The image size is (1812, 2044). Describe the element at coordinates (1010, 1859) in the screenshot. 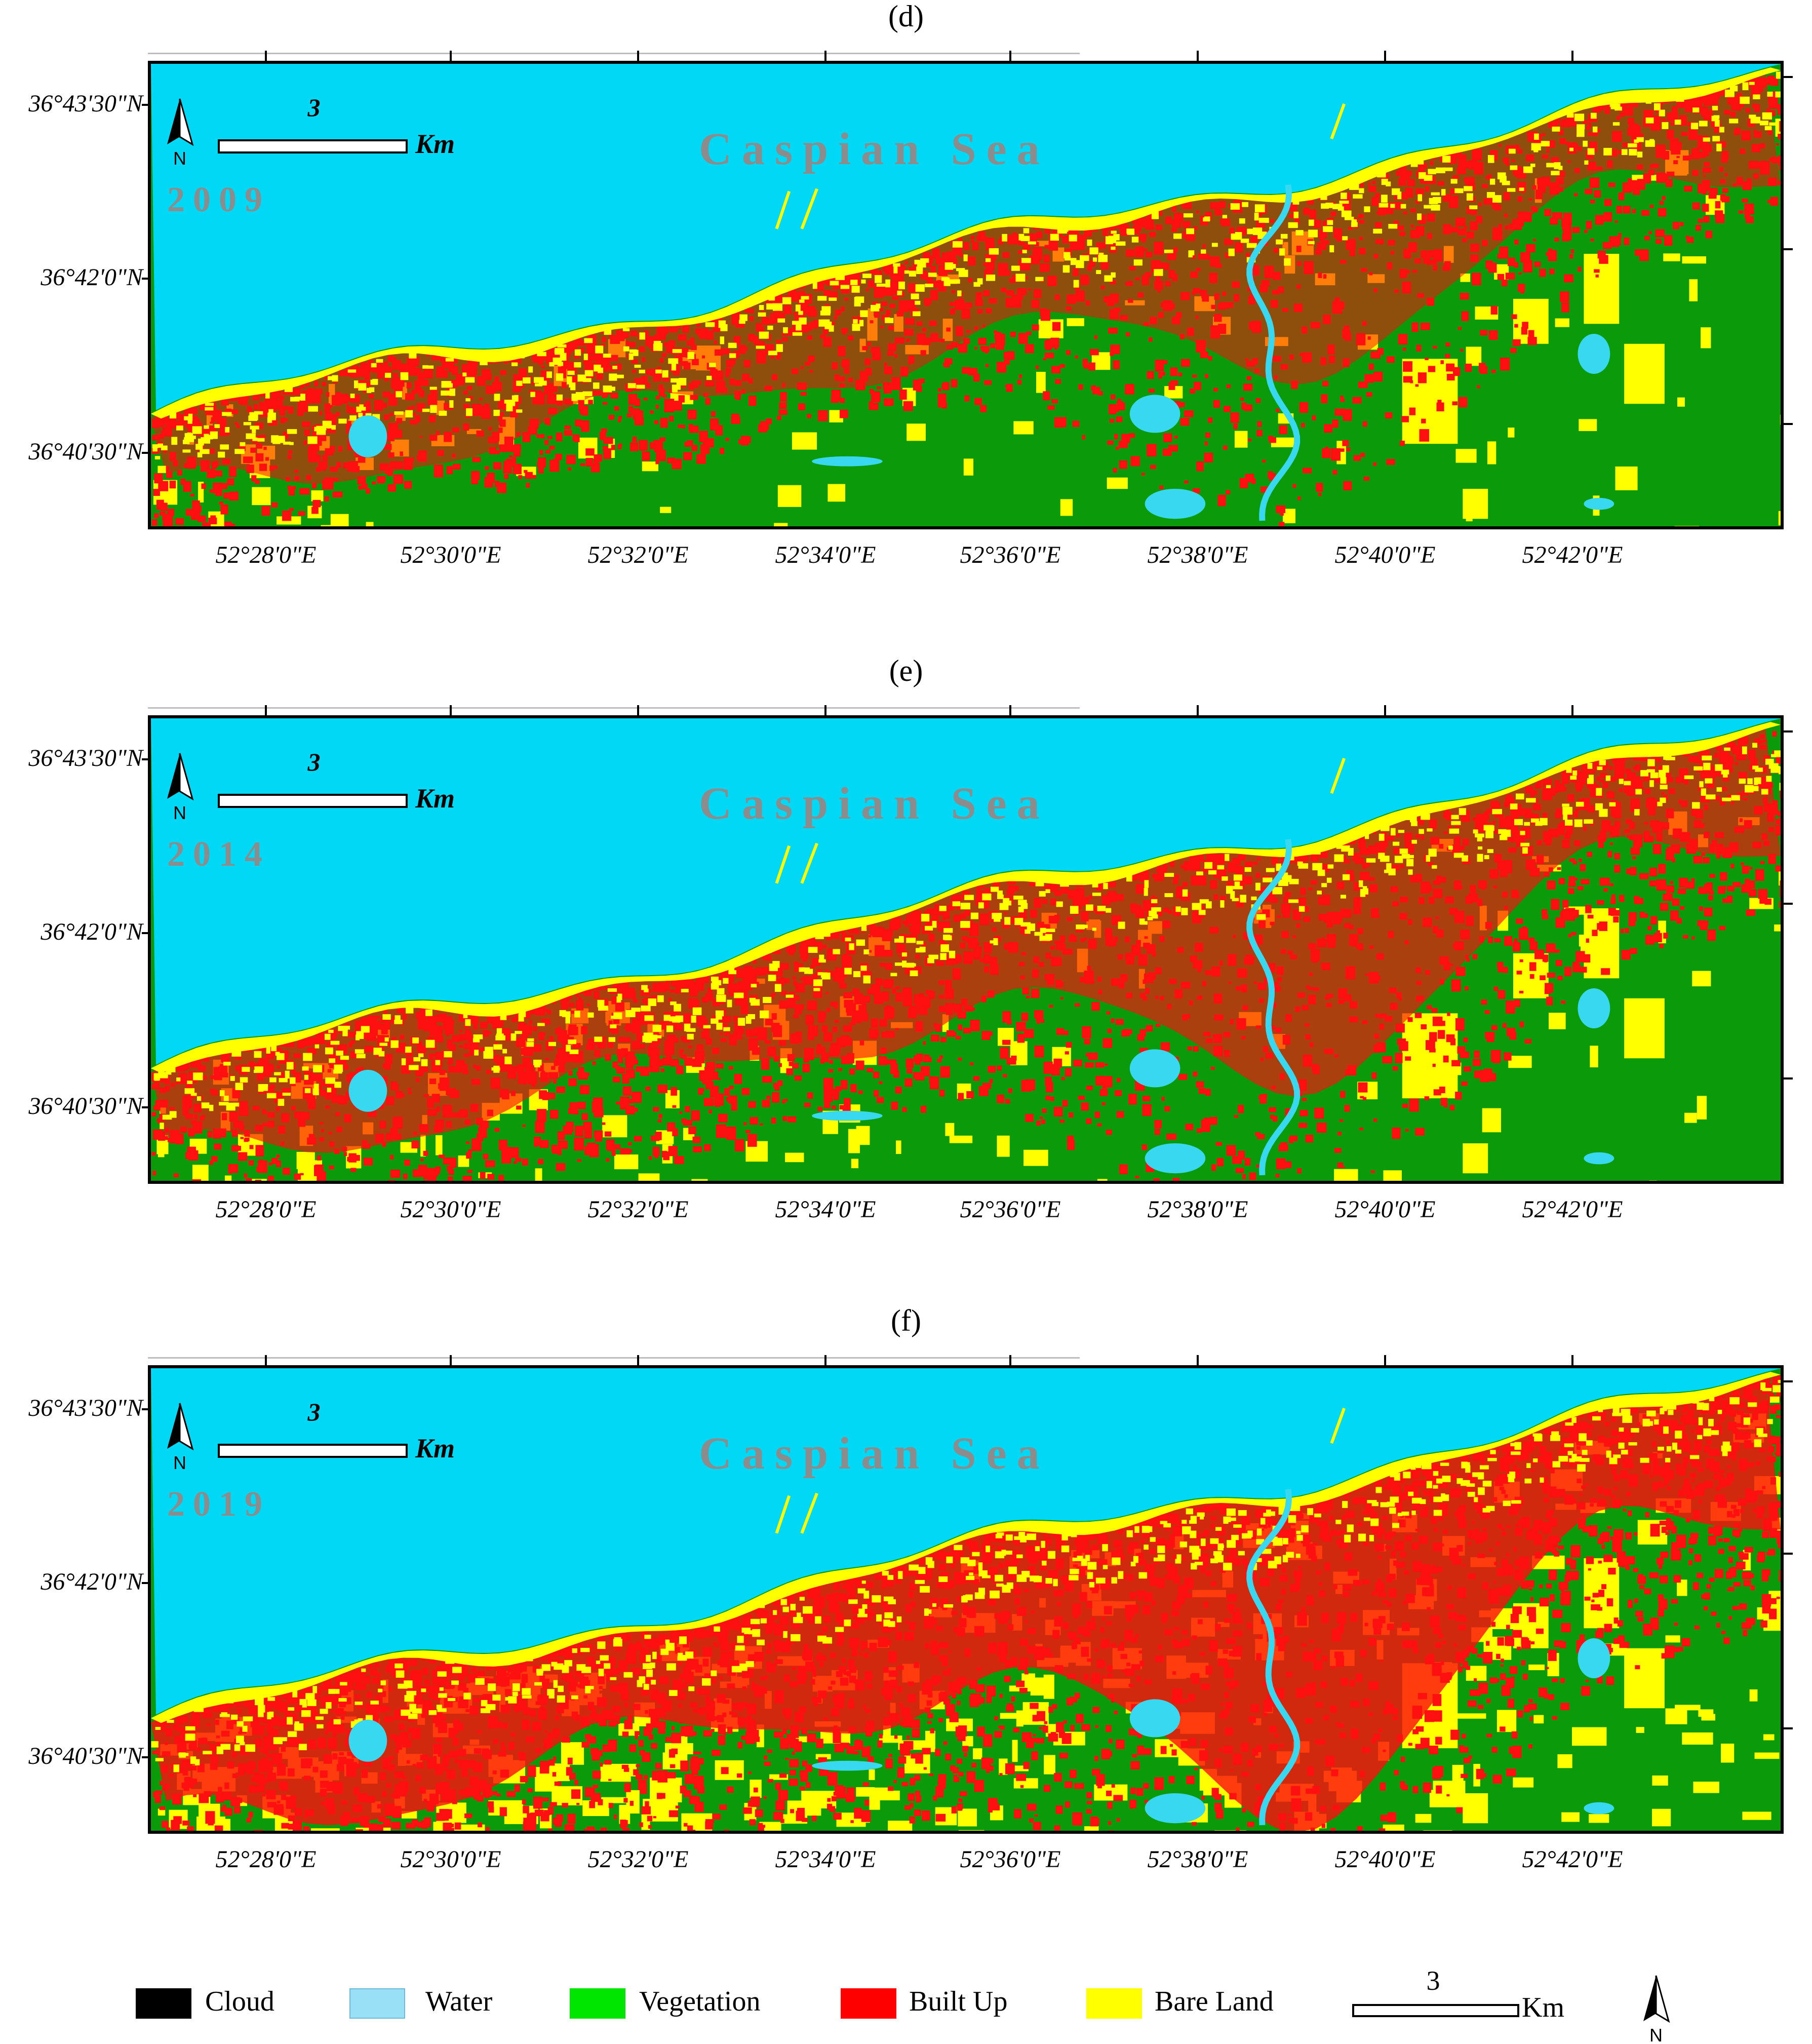

I see `longitude-label: 52°36'0"E` at that location.